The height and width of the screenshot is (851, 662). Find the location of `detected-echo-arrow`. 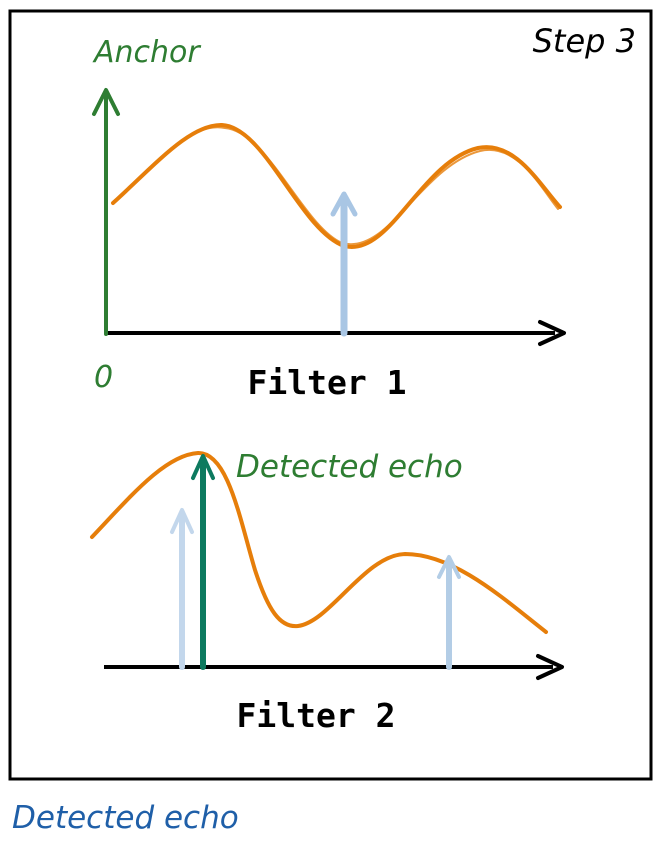

detected-echo-arrow is located at coordinates (203, 562).